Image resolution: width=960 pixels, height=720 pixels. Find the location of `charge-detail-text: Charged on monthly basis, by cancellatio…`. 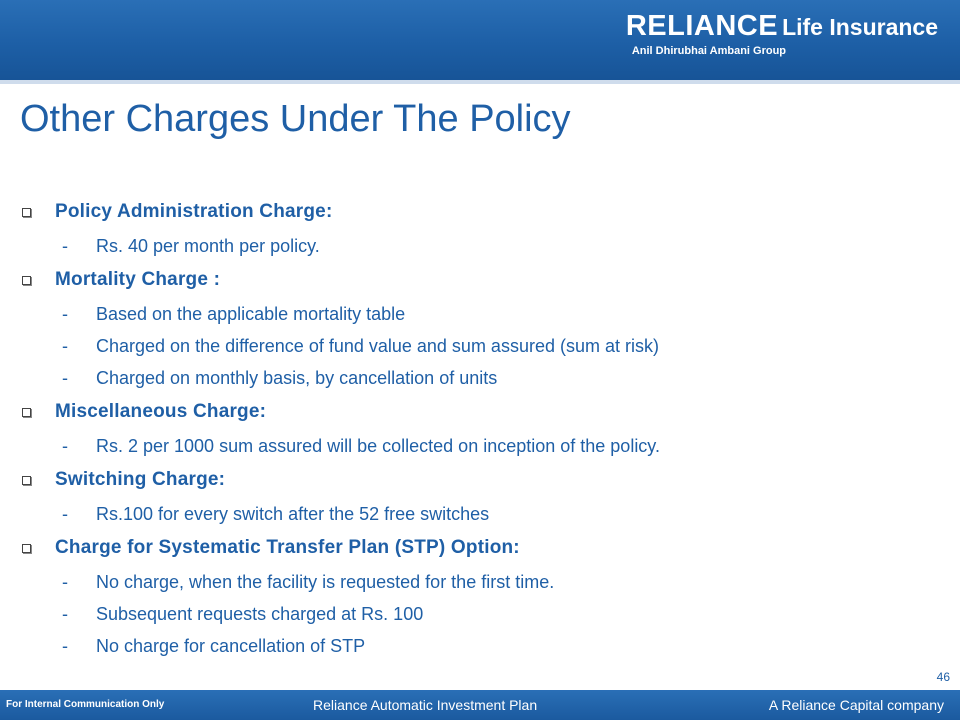

charge-detail-text: Charged on monthly basis, by cancellatio… is located at coordinates (297, 377).